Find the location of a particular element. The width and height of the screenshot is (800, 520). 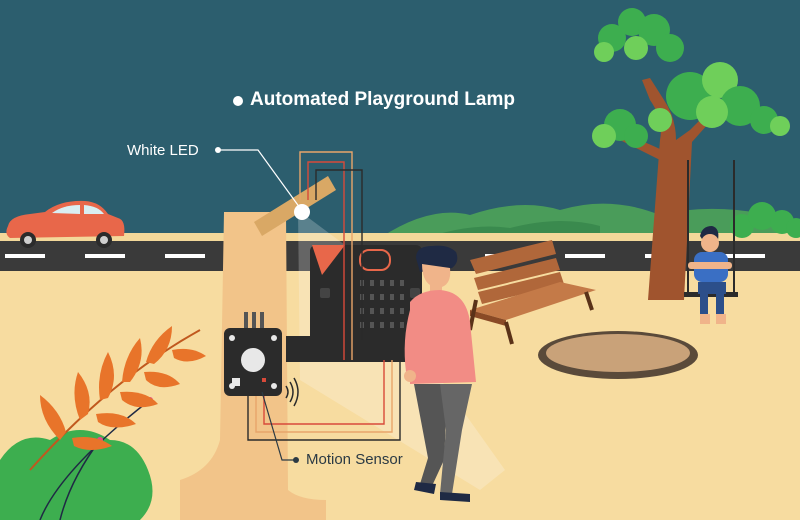

diagram-title: Automated Playground Lamp is located at coordinates (382, 99).